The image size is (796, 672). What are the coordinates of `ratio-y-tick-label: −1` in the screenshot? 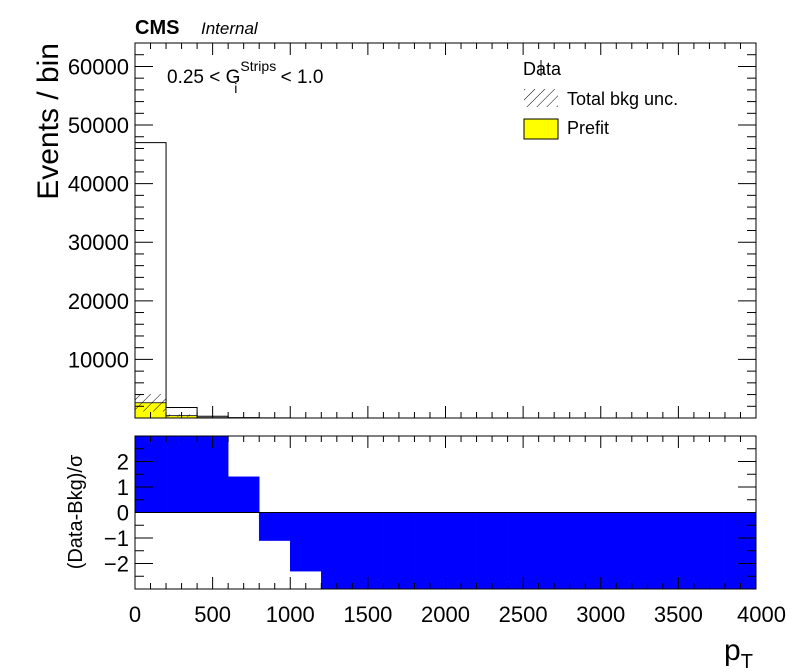 It's located at (116, 538).